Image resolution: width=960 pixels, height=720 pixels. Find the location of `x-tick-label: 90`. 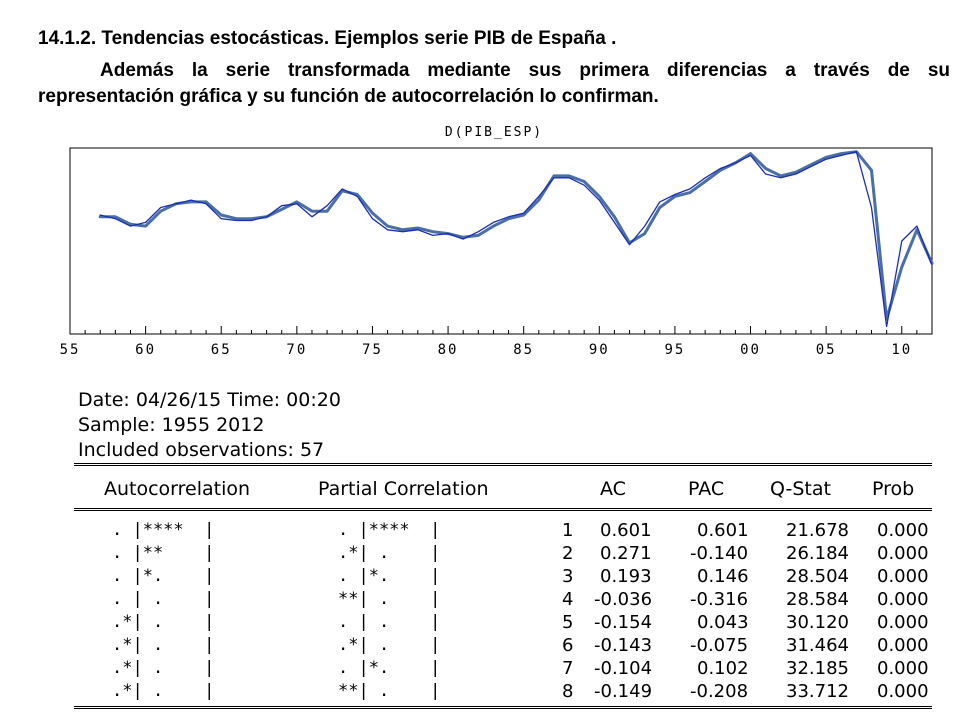

x-tick-label: 90 is located at coordinates (599, 349).